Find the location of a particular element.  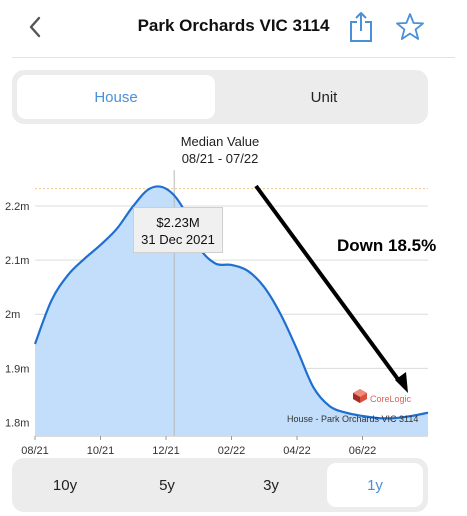

chart-legend-note: House - Park Orchards VIC 3114 is located at coordinates (353, 419).